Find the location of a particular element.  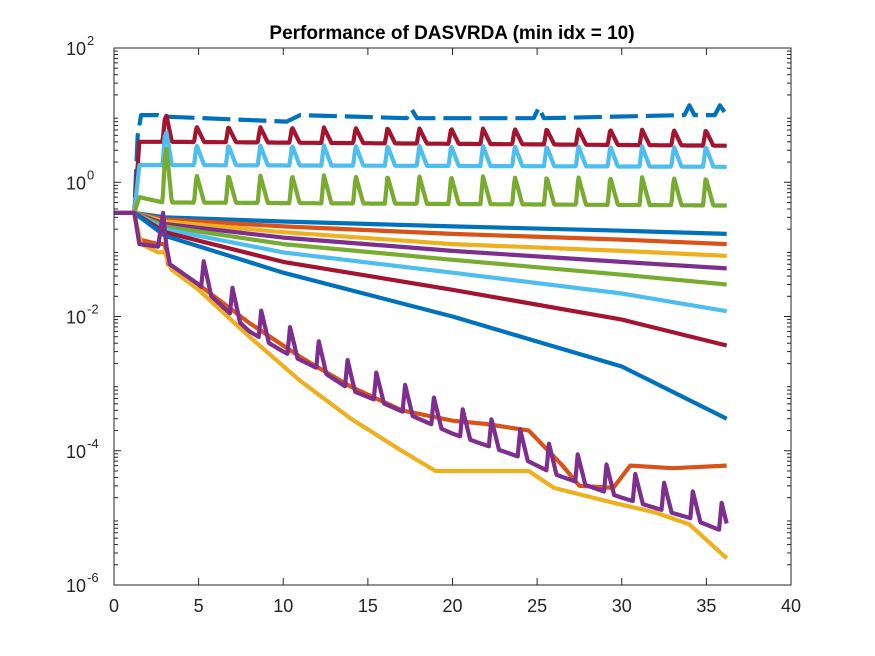

x-tick-label: 20 is located at coordinates (452, 606).